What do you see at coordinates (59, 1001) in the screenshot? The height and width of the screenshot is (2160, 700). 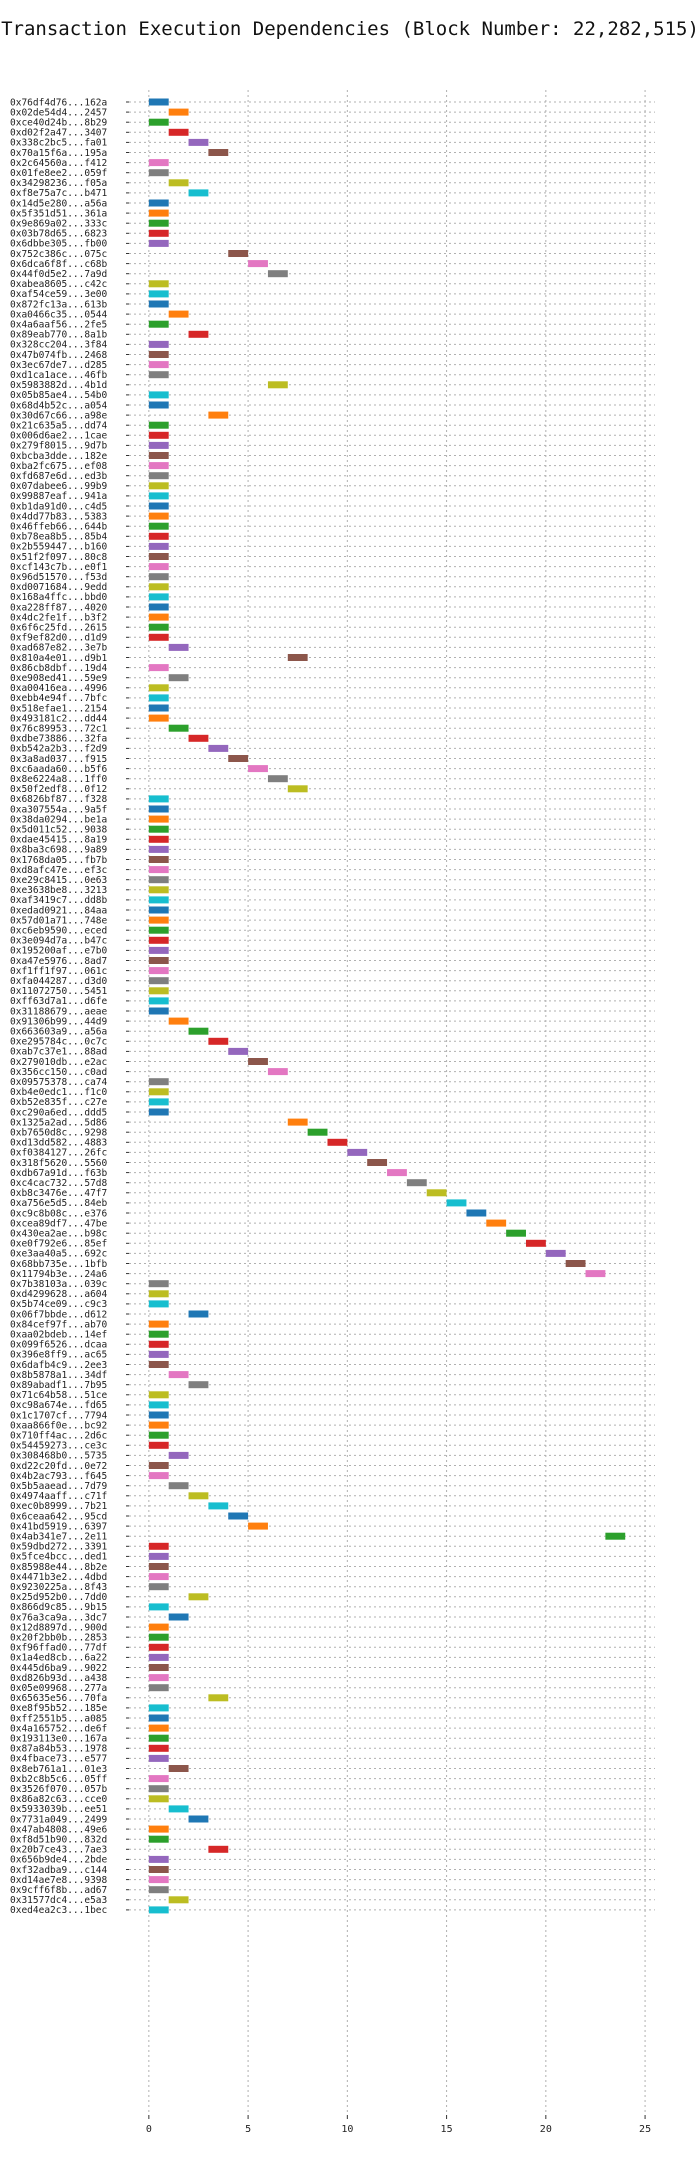 I see `y-tick-label: 0xff63d7a1...d6fe` at bounding box center [59, 1001].